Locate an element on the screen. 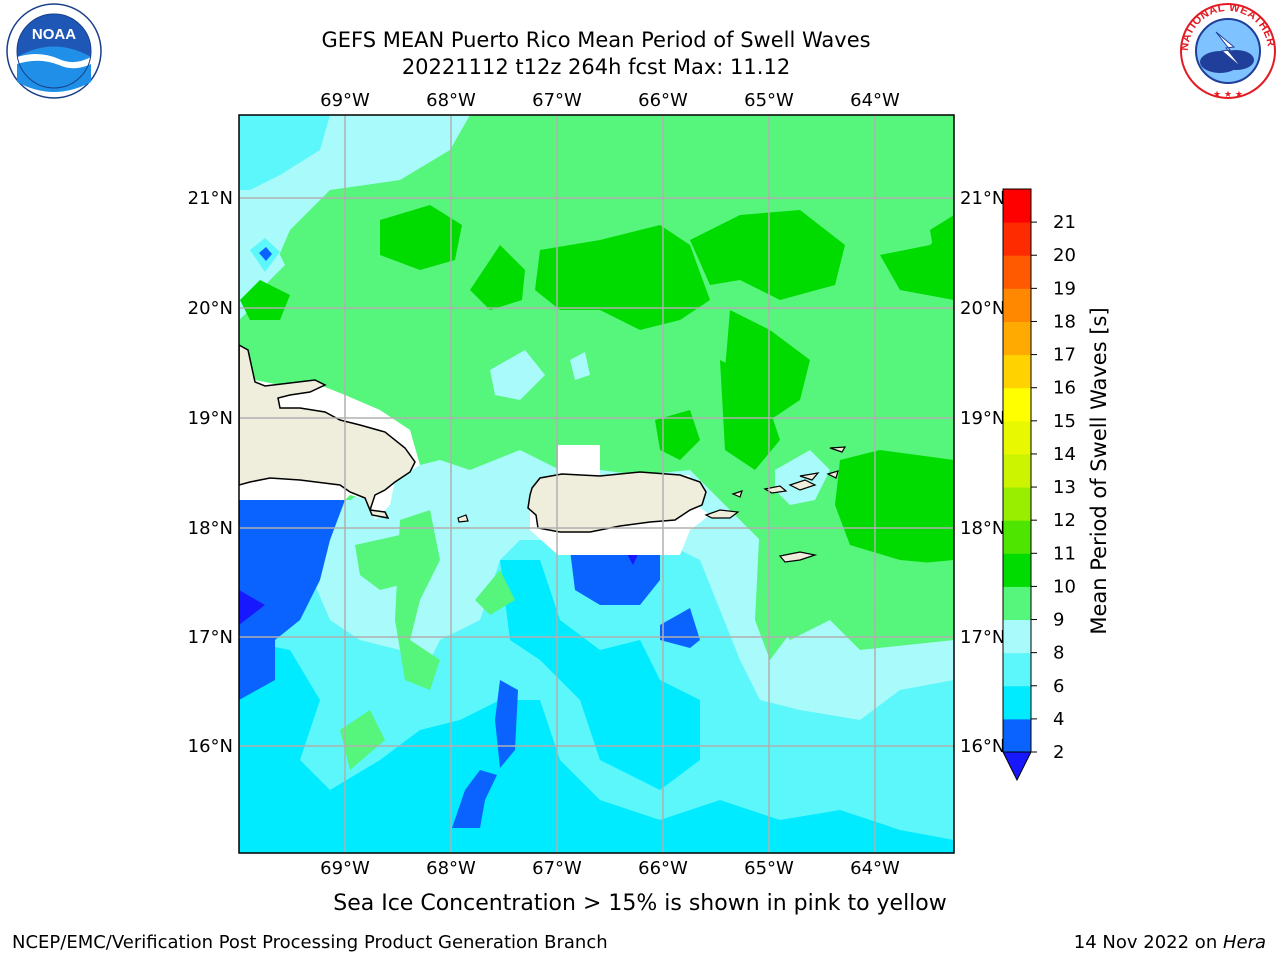 The height and width of the screenshot is (960, 1280). lon-label-top: 64°W is located at coordinates (875, 100).